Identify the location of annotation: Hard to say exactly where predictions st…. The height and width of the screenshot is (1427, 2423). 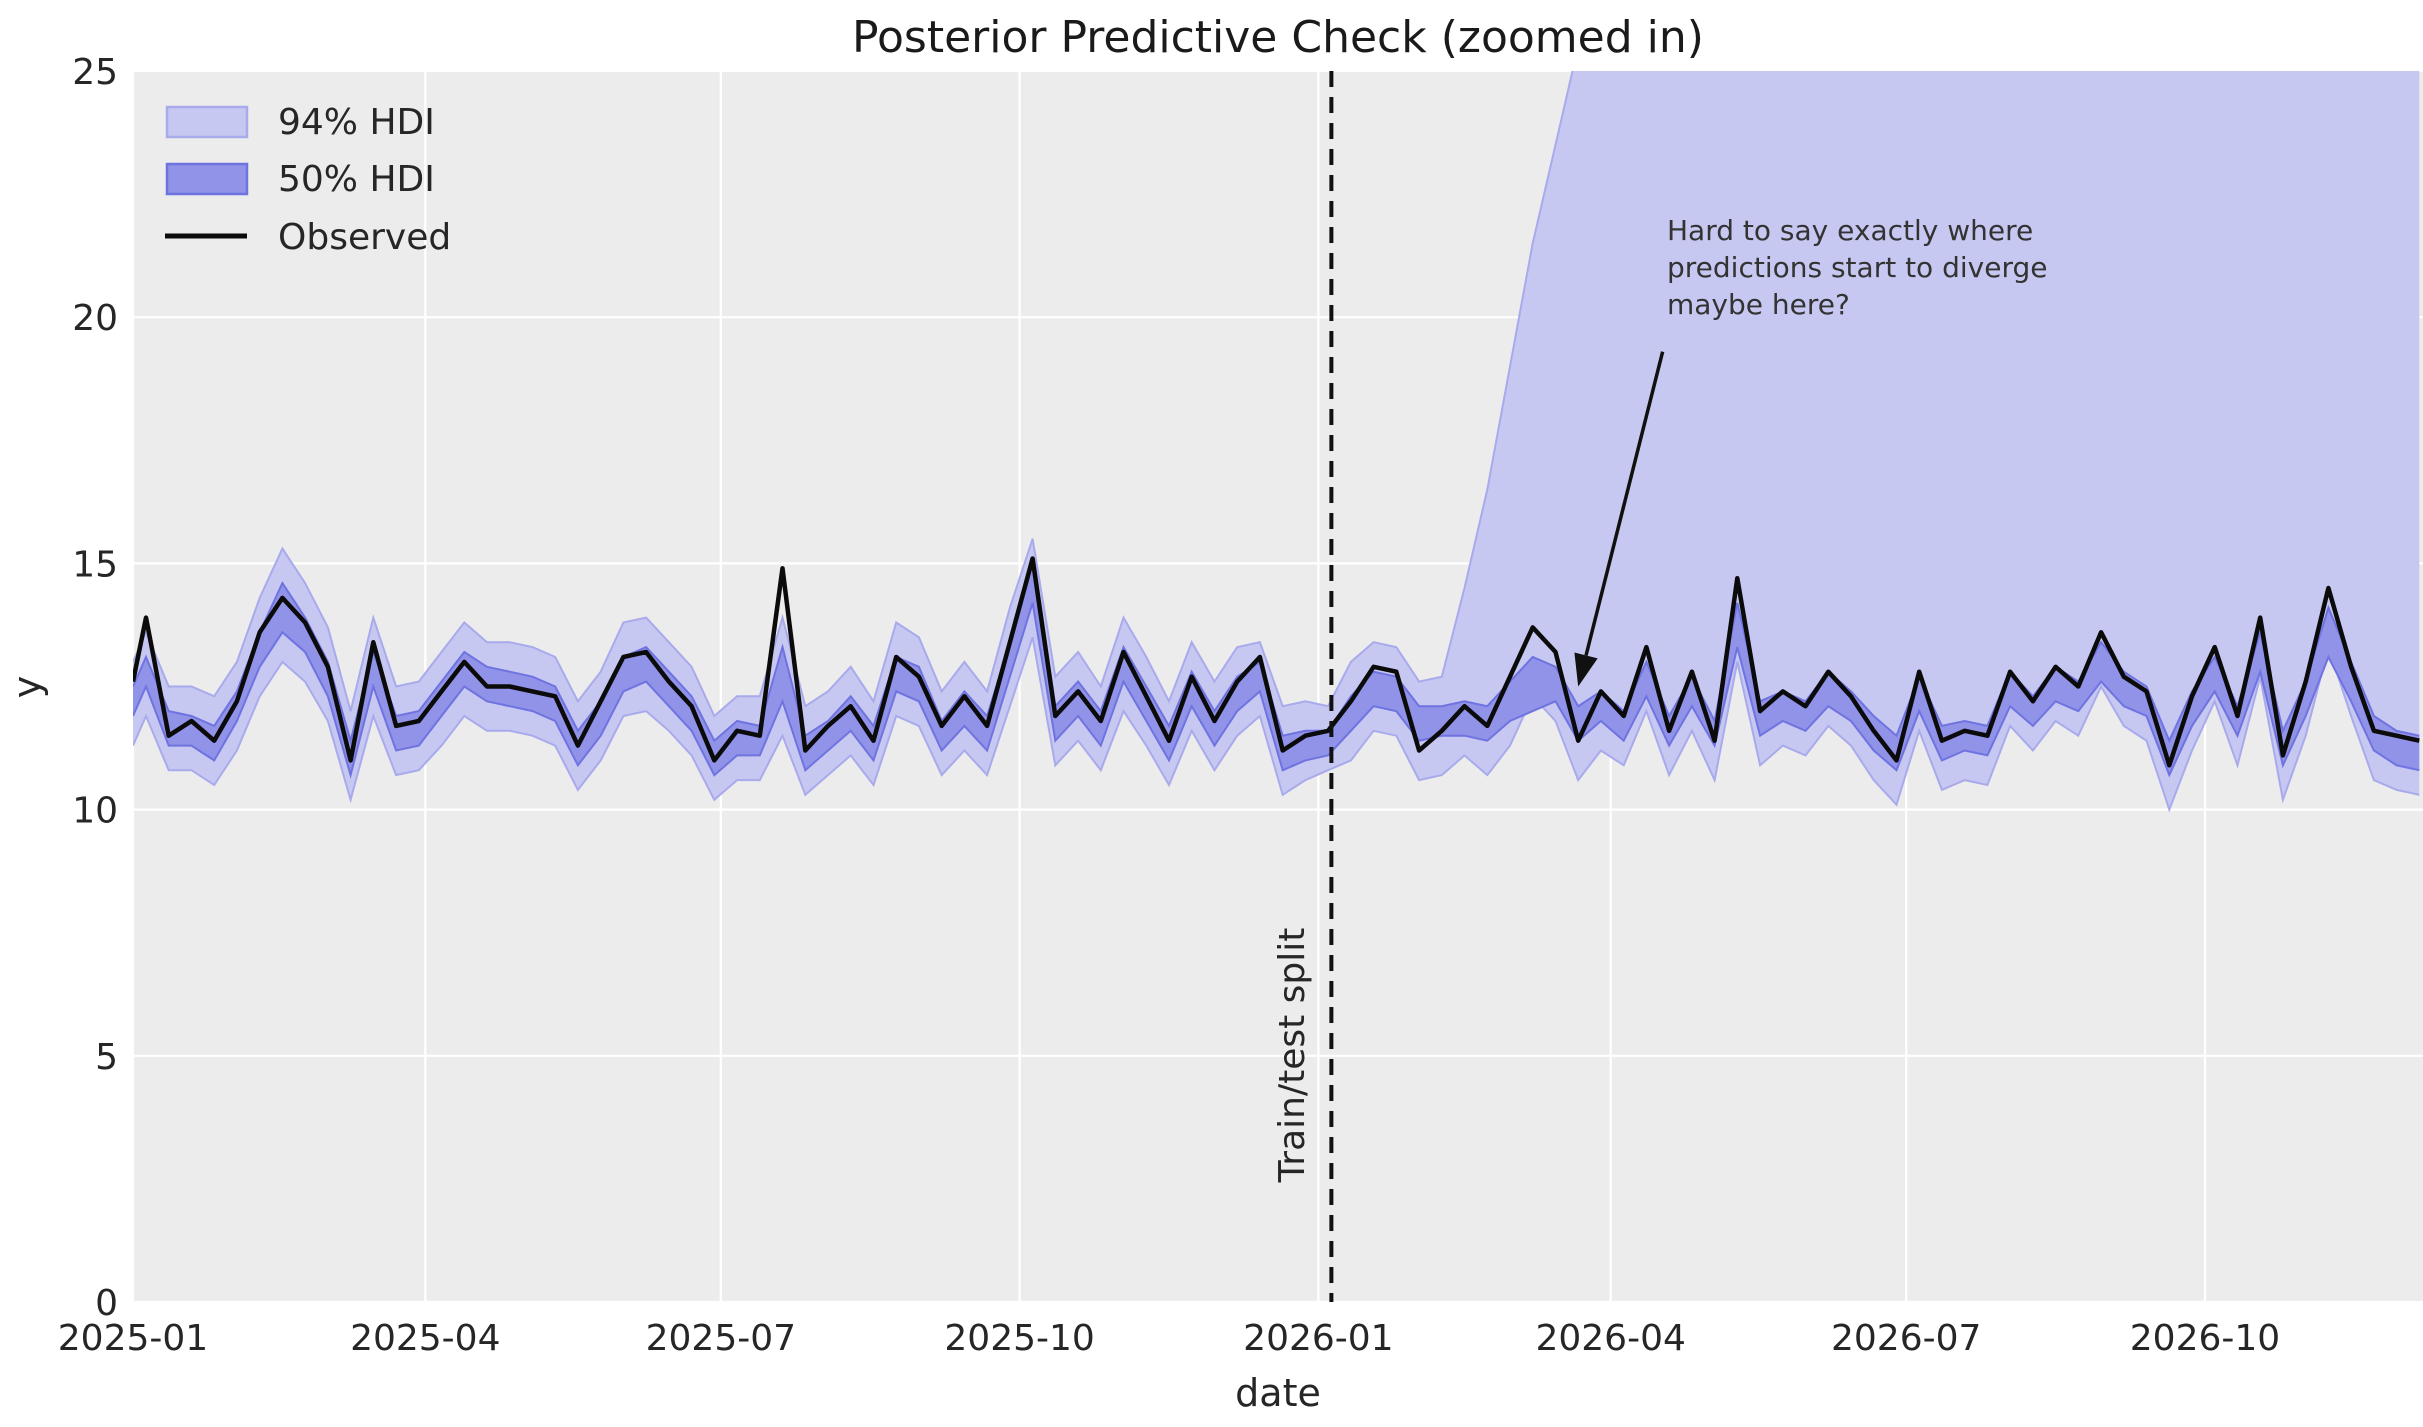
(1810, 450).